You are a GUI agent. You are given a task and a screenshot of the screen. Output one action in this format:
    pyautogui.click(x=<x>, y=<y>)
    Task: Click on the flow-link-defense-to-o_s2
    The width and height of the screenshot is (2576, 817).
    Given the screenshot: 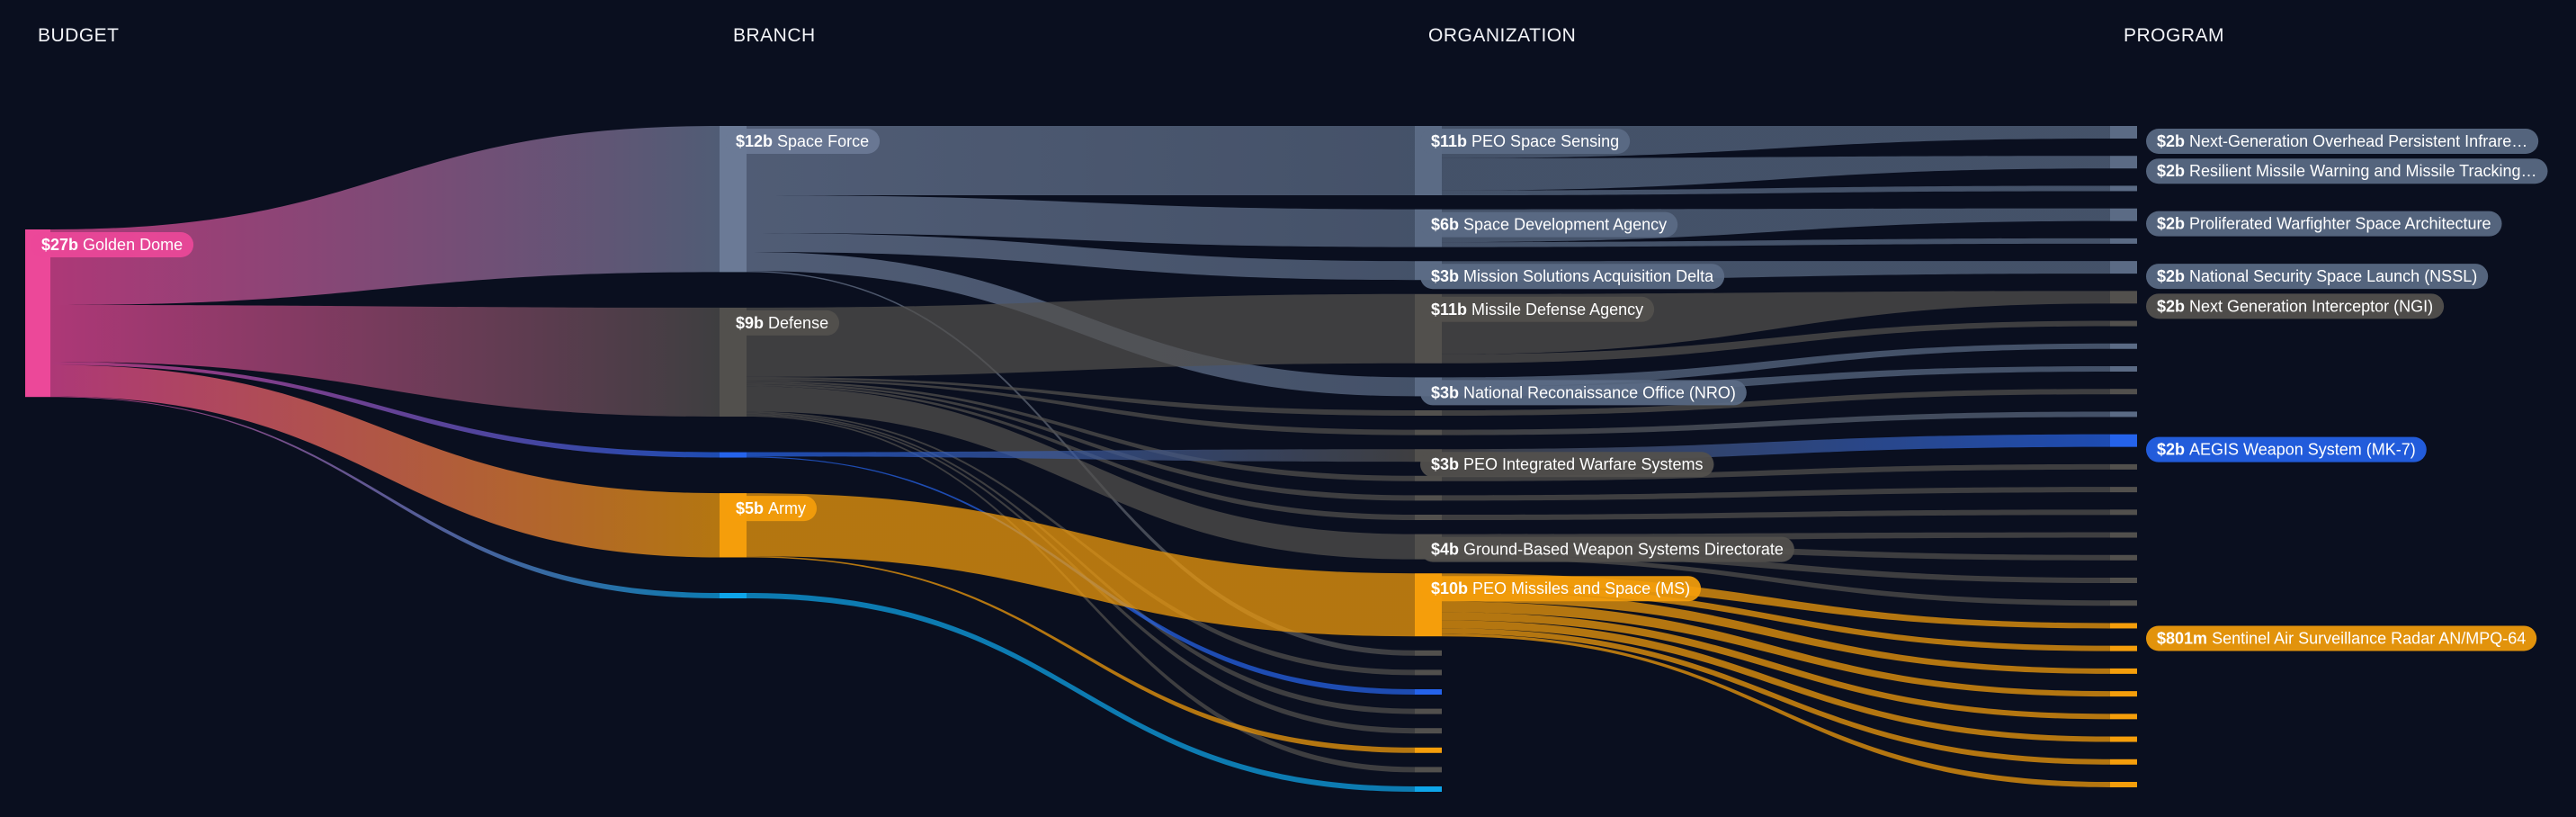 What is the action you would take?
    pyautogui.click(x=1081, y=407)
    